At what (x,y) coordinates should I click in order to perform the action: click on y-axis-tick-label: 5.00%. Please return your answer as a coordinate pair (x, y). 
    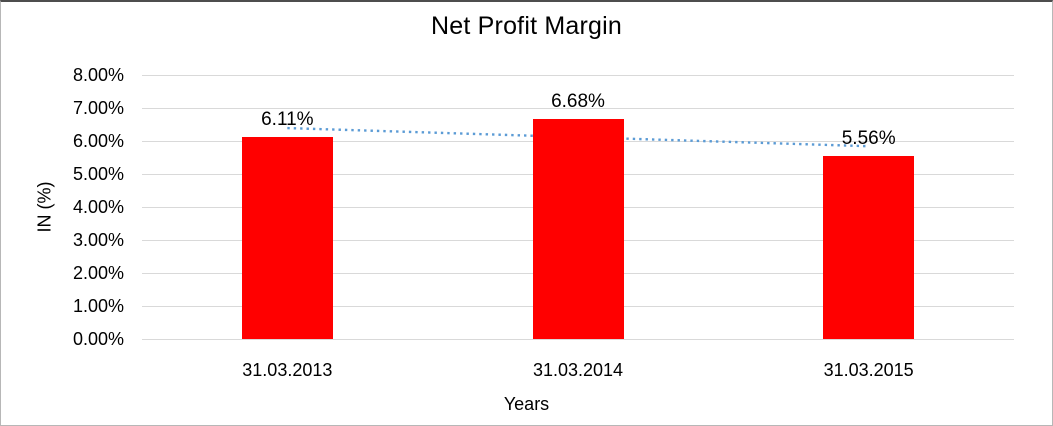
    Looking at the image, I should click on (98, 174).